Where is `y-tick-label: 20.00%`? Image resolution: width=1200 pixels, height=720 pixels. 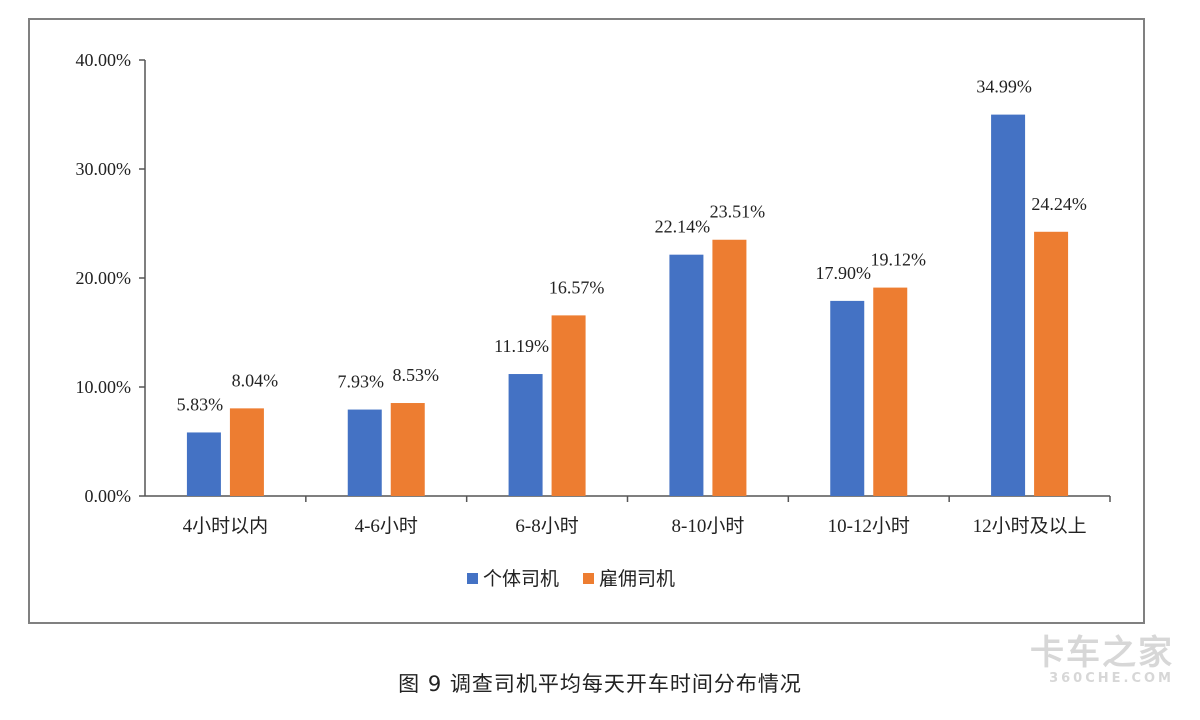 y-tick-label: 20.00% is located at coordinates (104, 278).